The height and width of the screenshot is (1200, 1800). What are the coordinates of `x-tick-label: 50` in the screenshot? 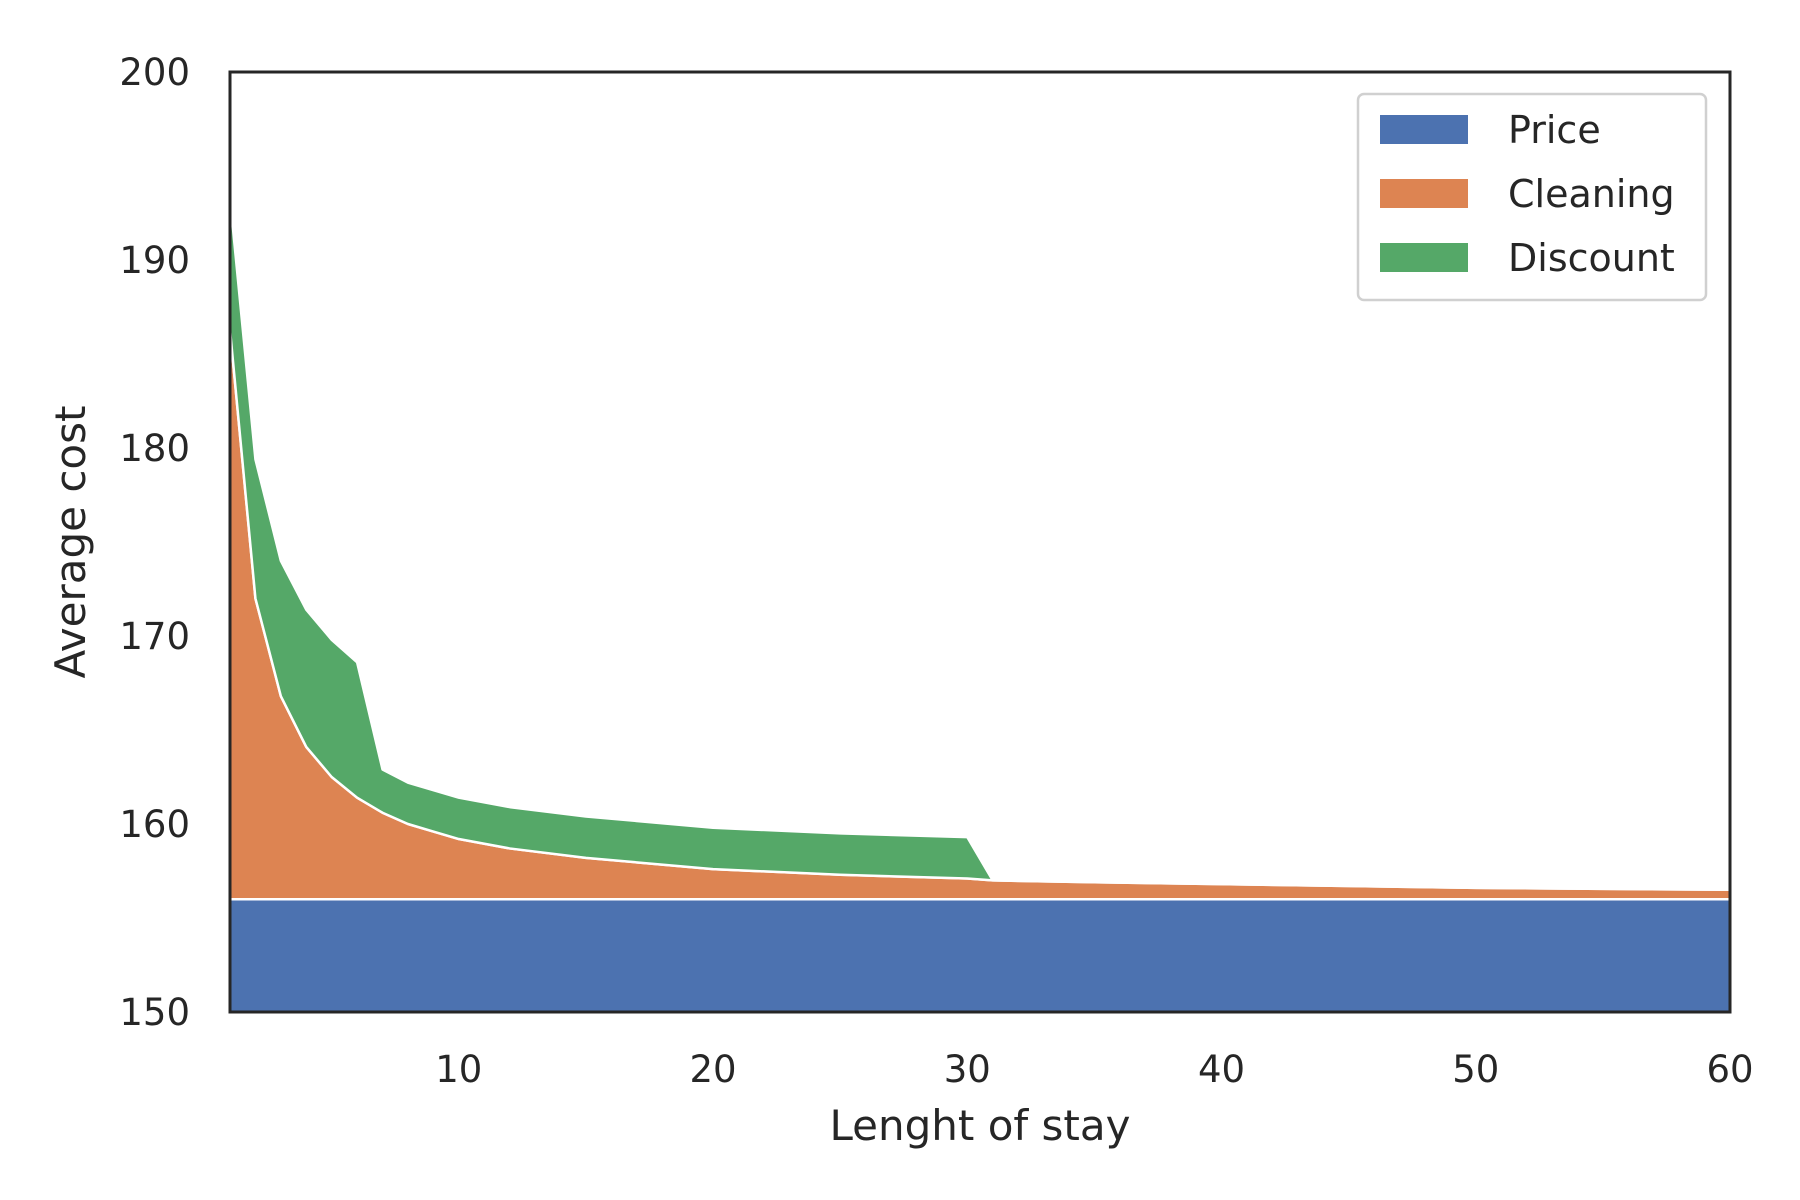 It's located at (1475, 1069).